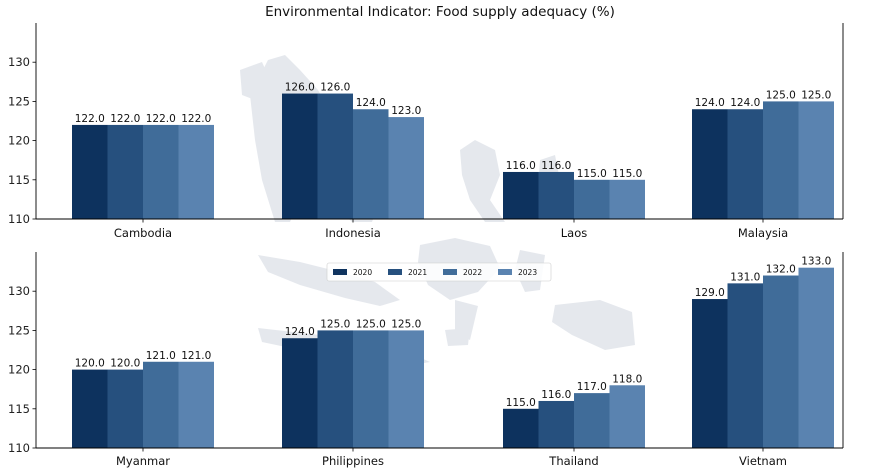 This screenshot has width=880, height=473. I want to click on bar-group-cambodia: 122.0 122.0 122.0 122.0 Cambodia, so click(143, 176).